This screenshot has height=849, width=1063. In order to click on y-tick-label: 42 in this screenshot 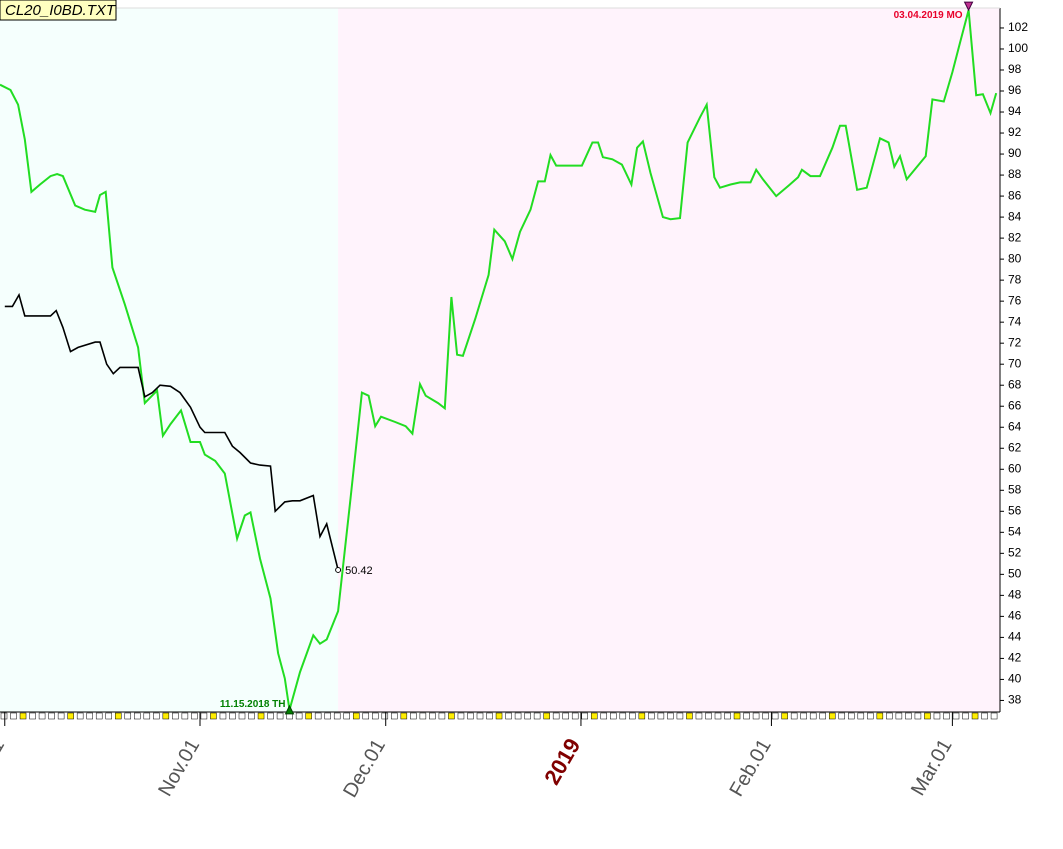, I will do `click(1015, 658)`.